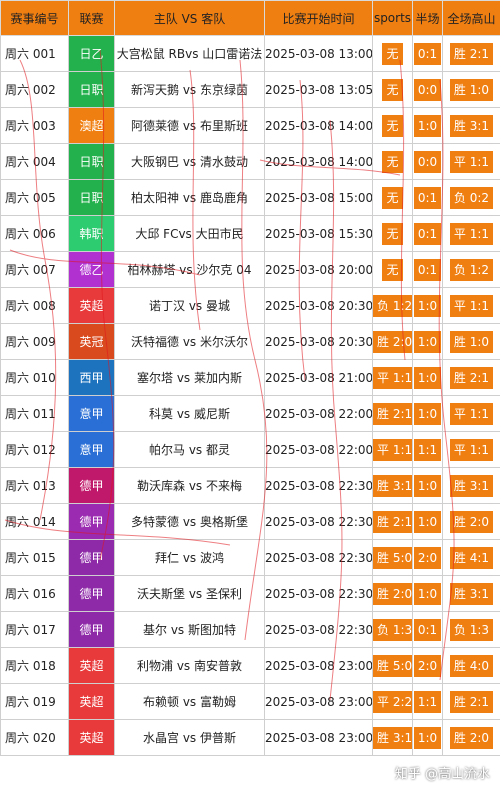  Describe the element at coordinates (91, 233) in the screenshot. I see `cell-league: 韩职` at that location.